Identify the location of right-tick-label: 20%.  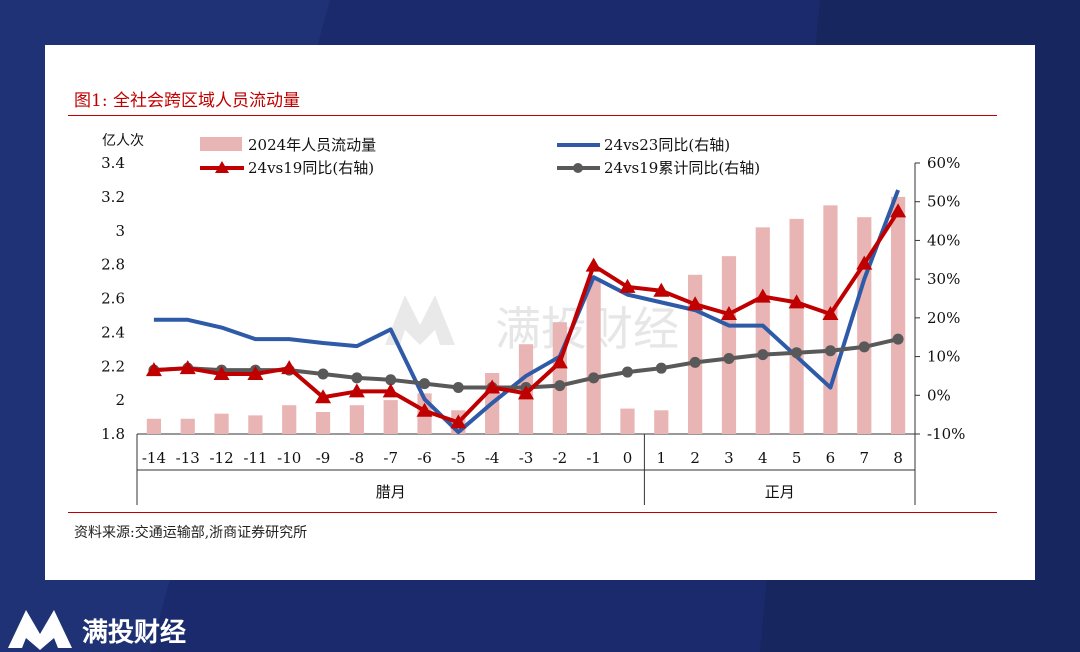
(943, 318).